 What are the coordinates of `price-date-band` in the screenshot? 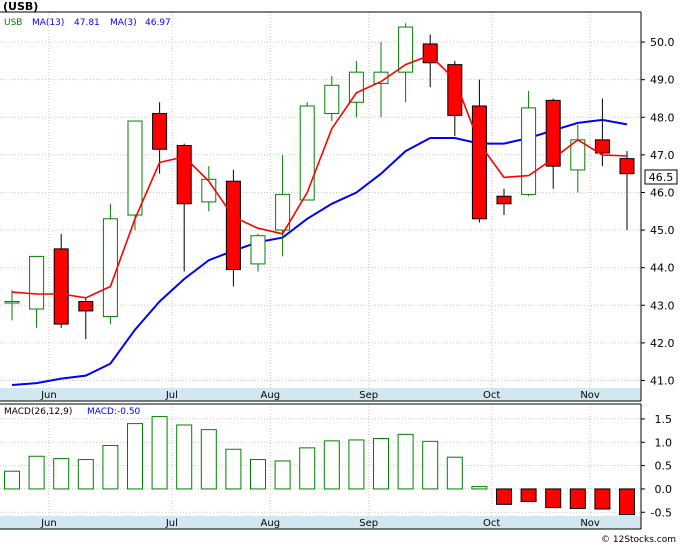 It's located at (320, 394).